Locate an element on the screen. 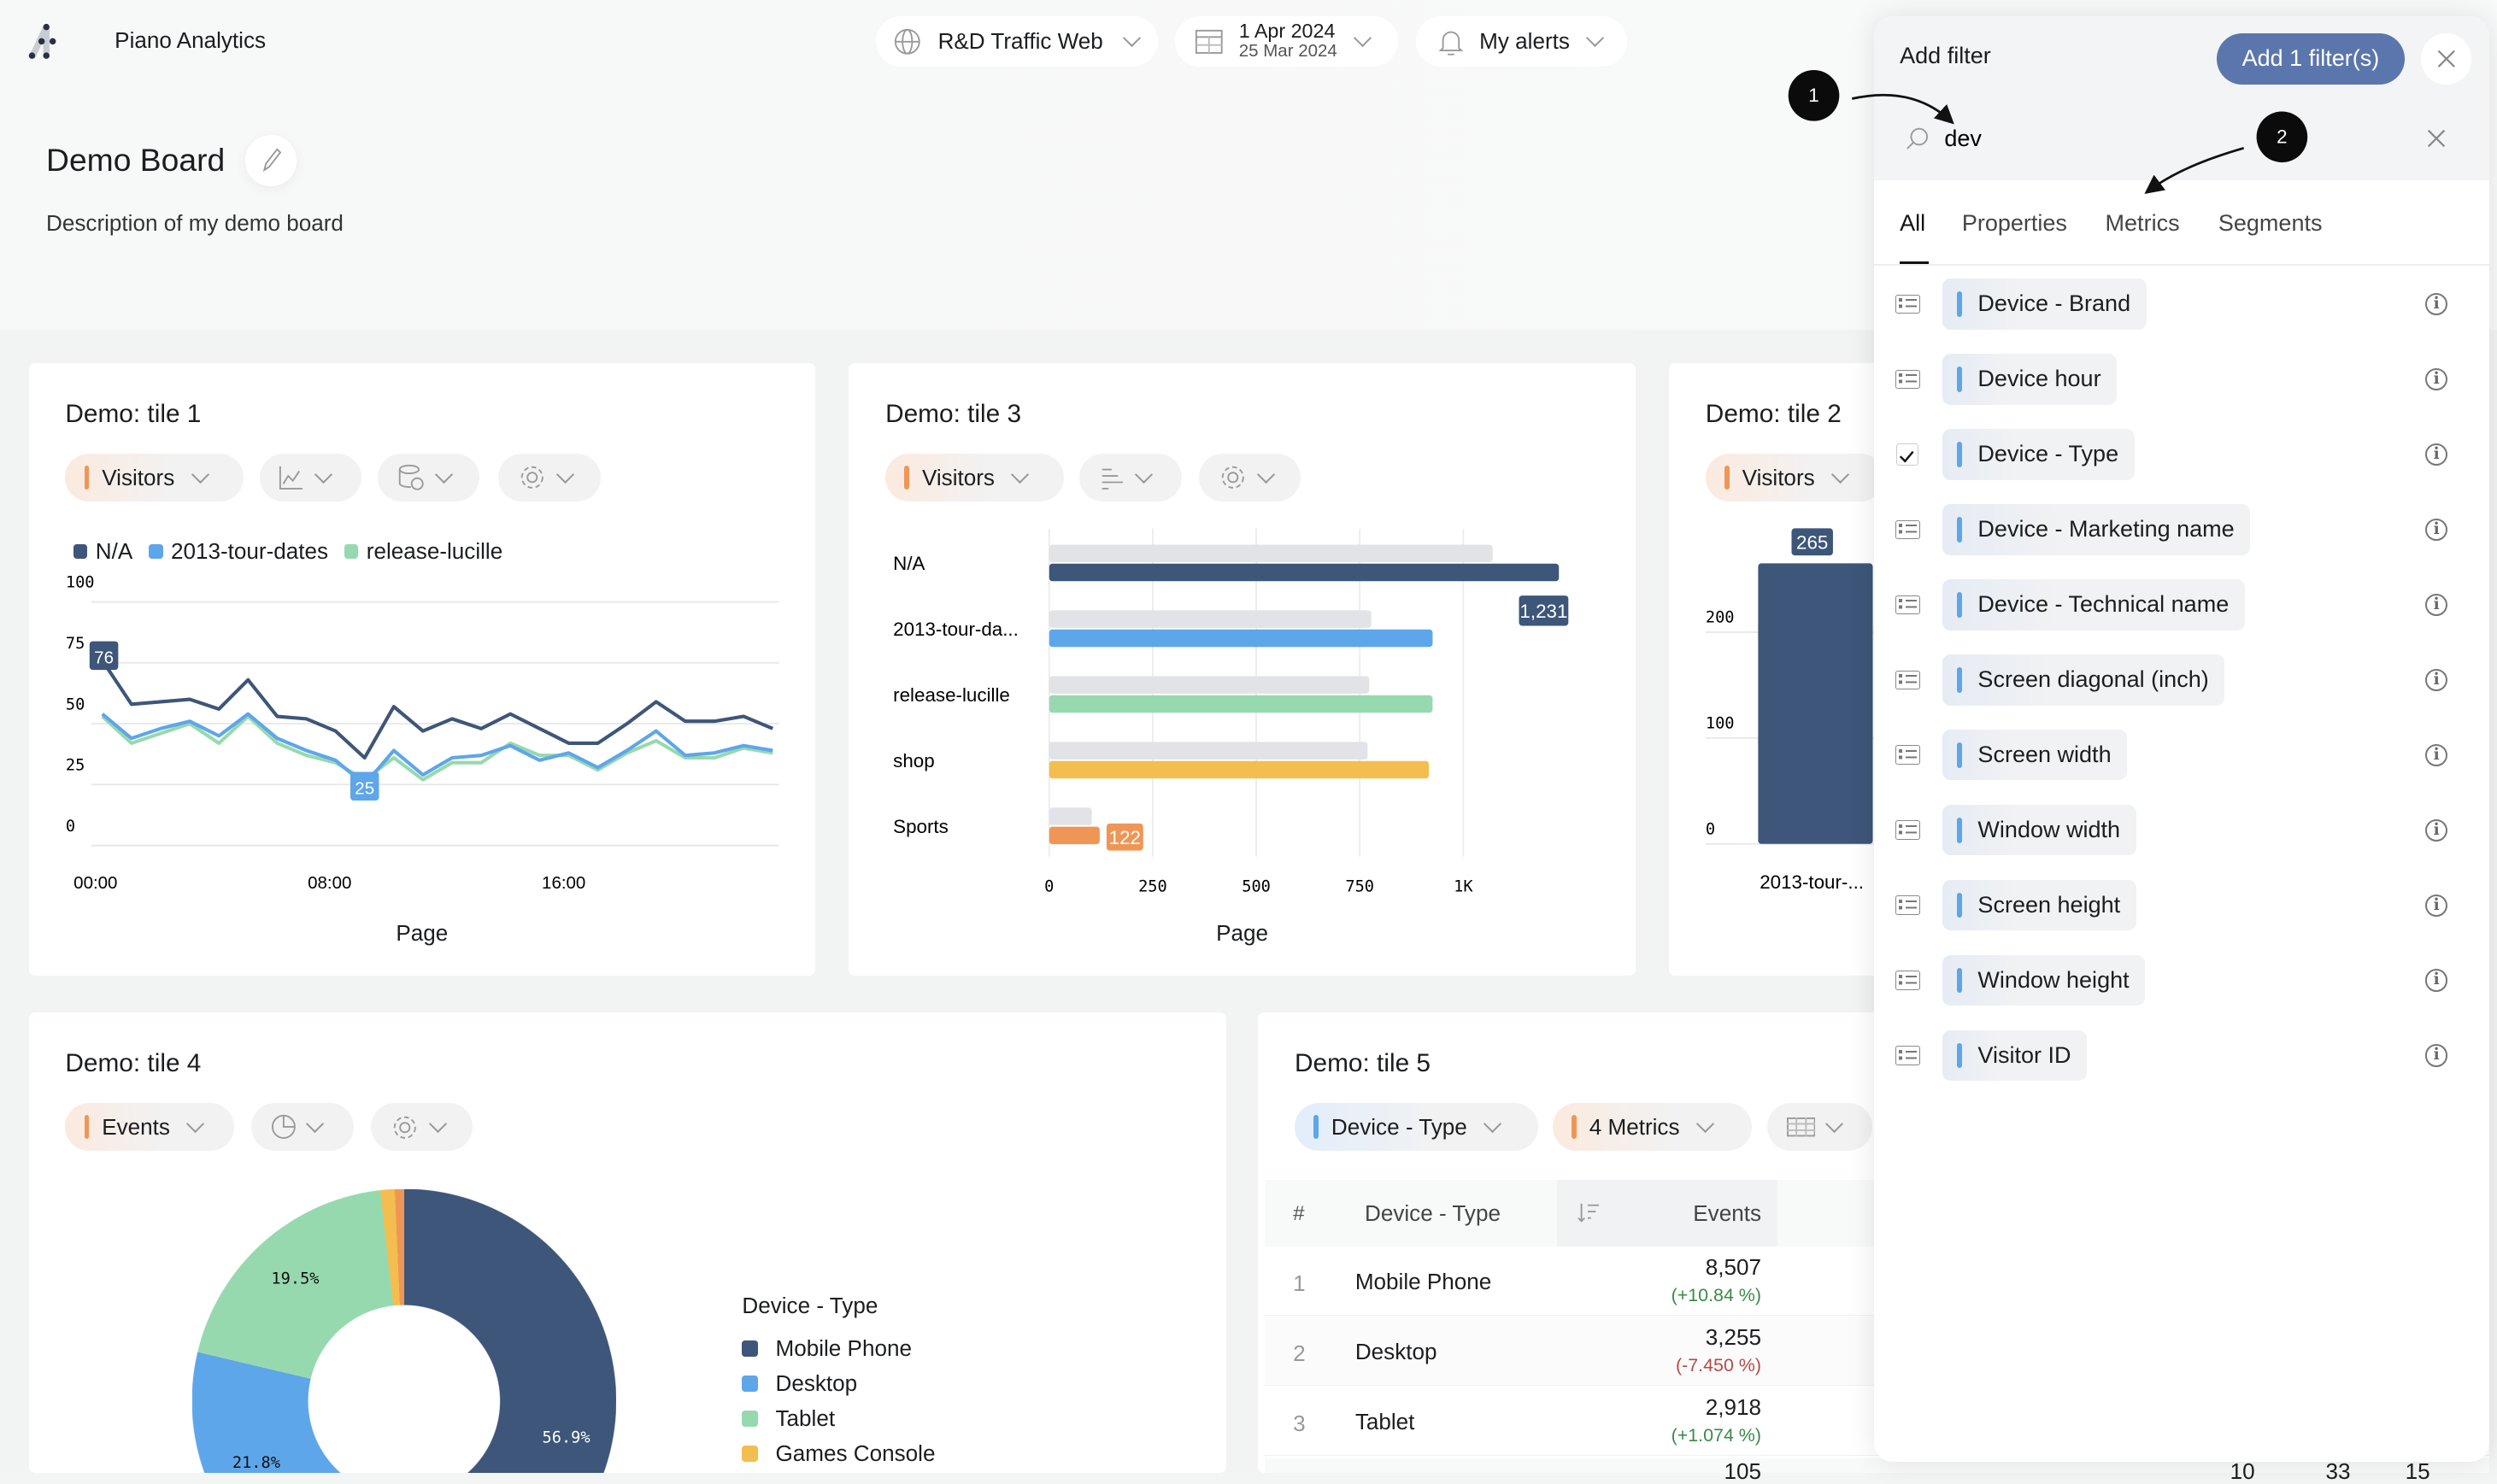 The image size is (2497, 1484). data-label-box is located at coordinates (1125, 837).